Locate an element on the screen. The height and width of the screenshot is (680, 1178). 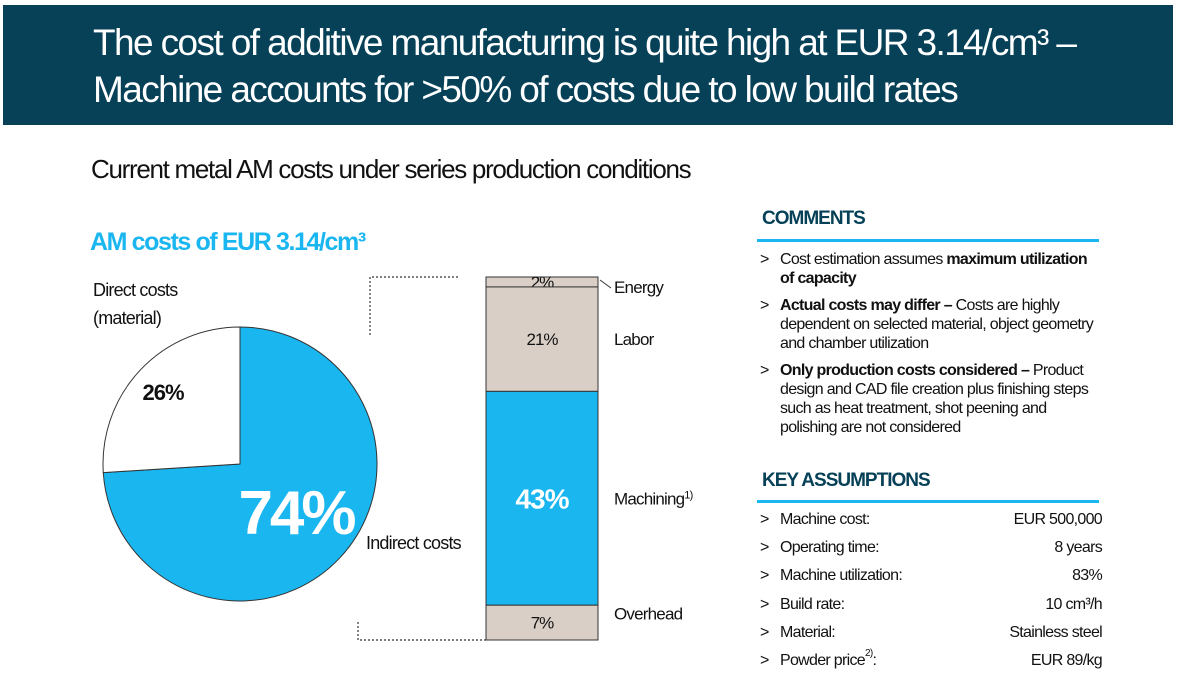
bar-category-label-labor: Labor is located at coordinates (634, 339).